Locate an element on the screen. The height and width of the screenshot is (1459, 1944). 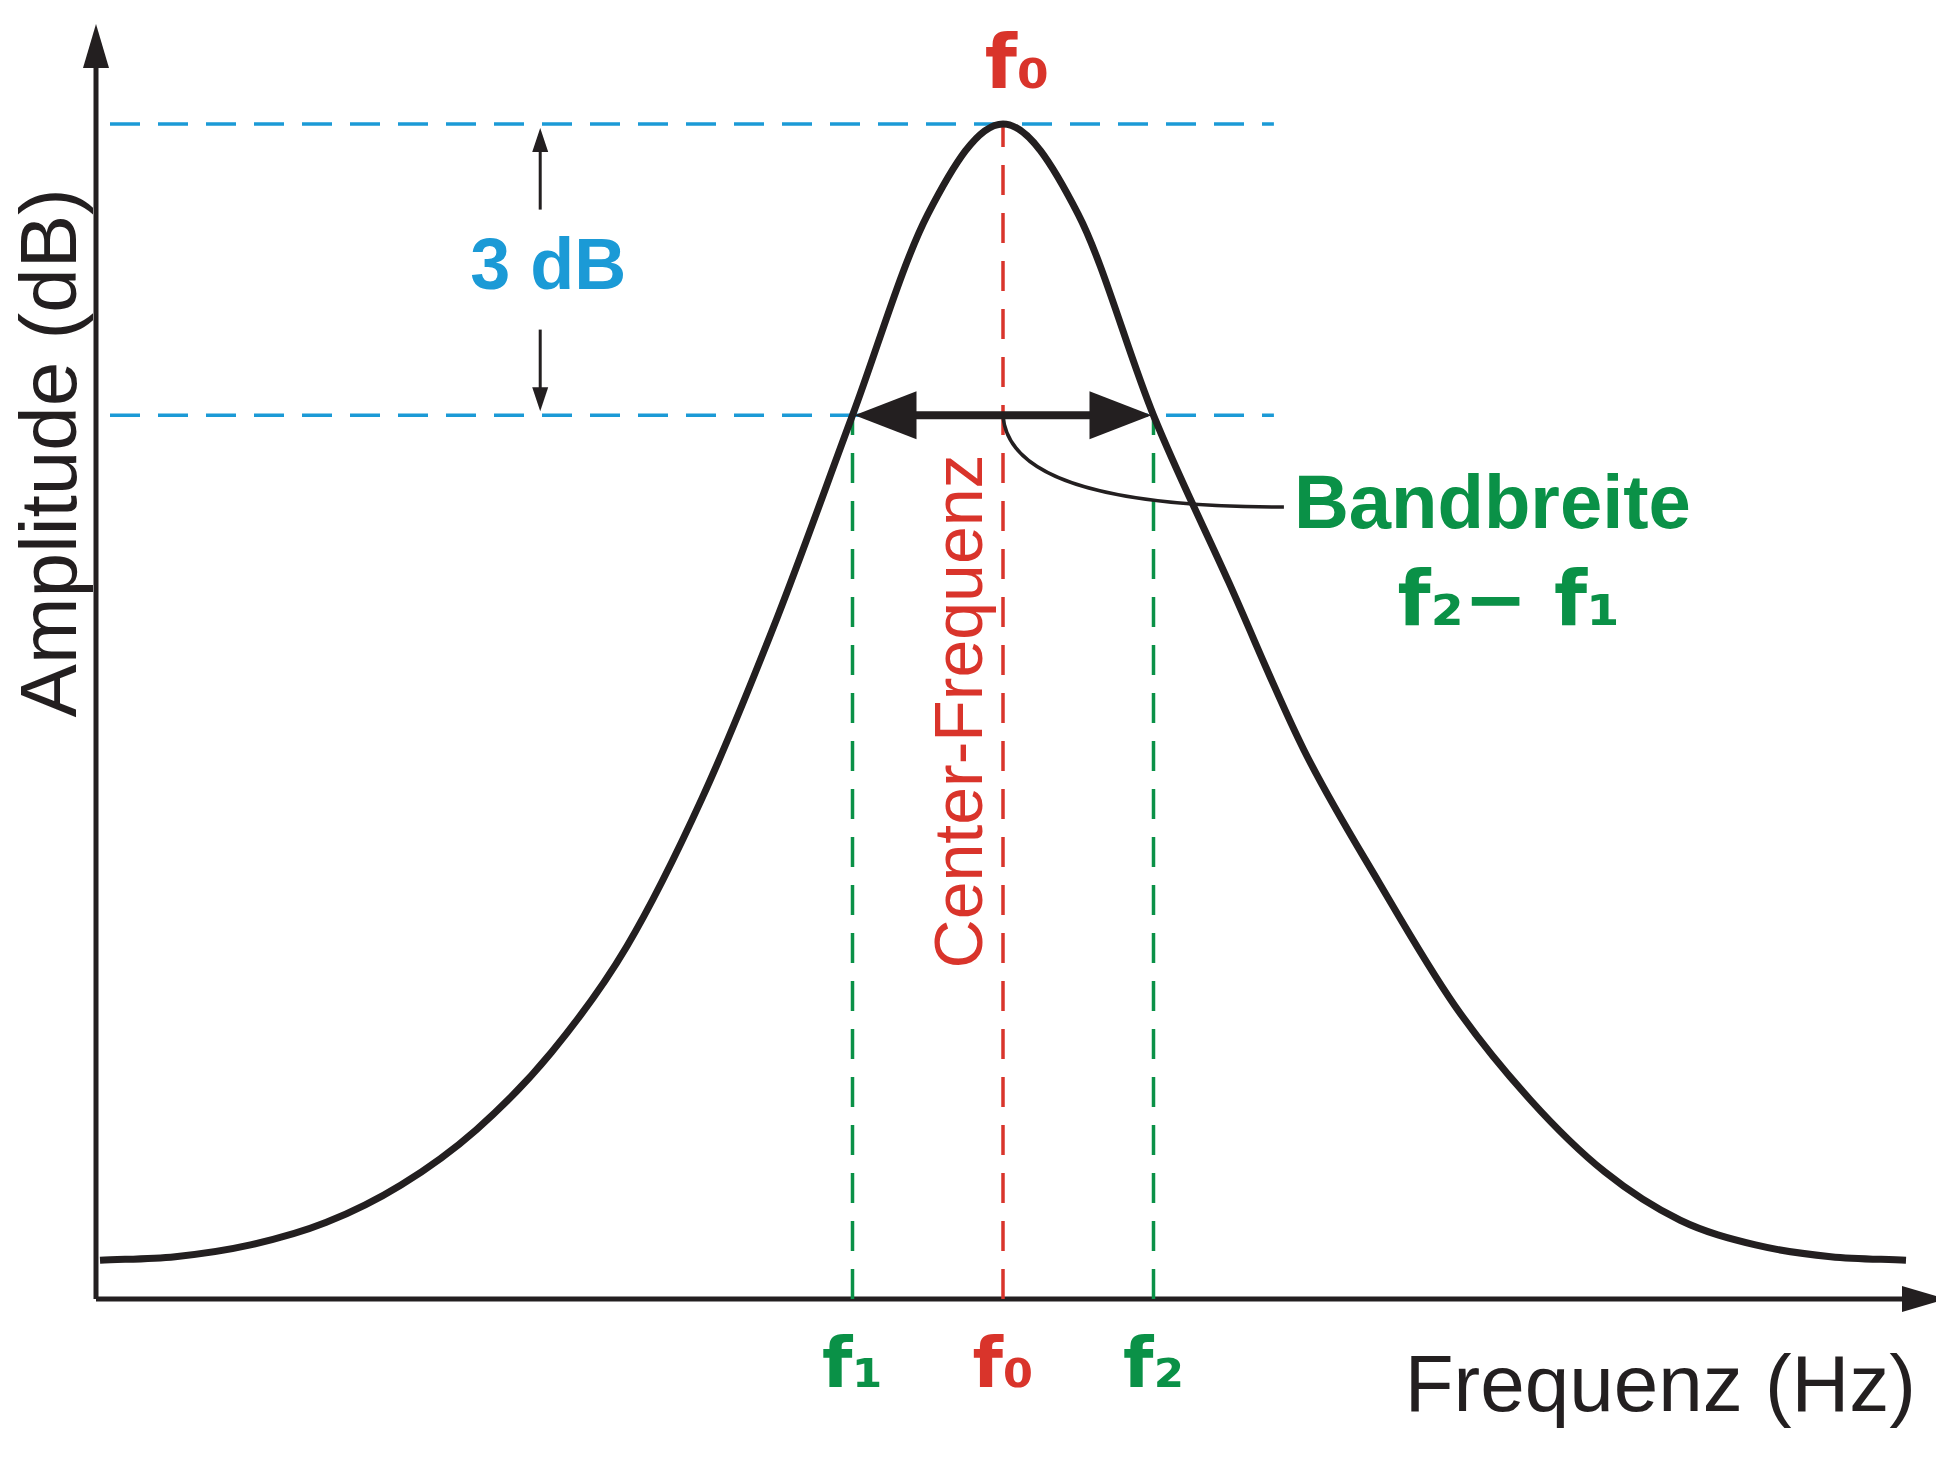
x-tick-label: f₂ is located at coordinates (1153, 1363).